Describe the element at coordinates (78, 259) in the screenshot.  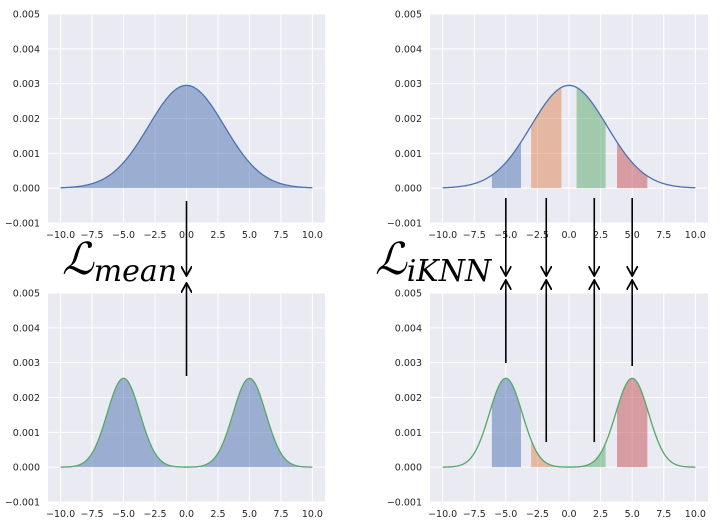
I see `loss-mean-script: ℒ` at that location.